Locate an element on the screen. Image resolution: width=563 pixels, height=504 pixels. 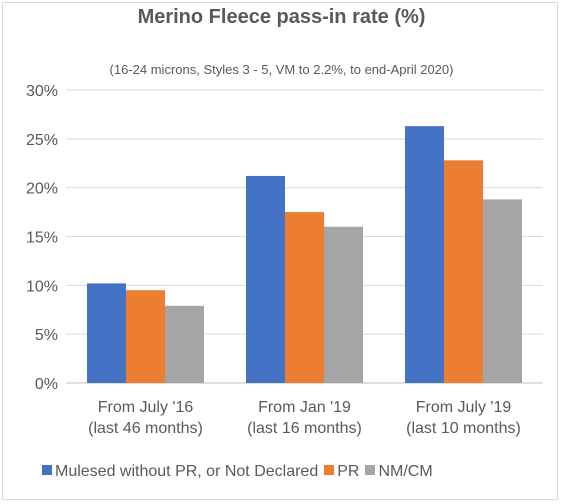
x-tick-label: (last 16 months) is located at coordinates (304, 428).